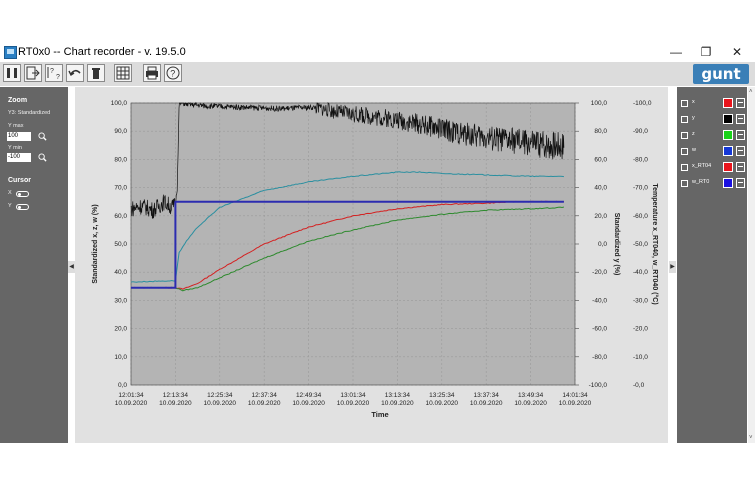 This screenshot has height=488, width=755. I want to click on ymax-input: 100, so click(19, 136).